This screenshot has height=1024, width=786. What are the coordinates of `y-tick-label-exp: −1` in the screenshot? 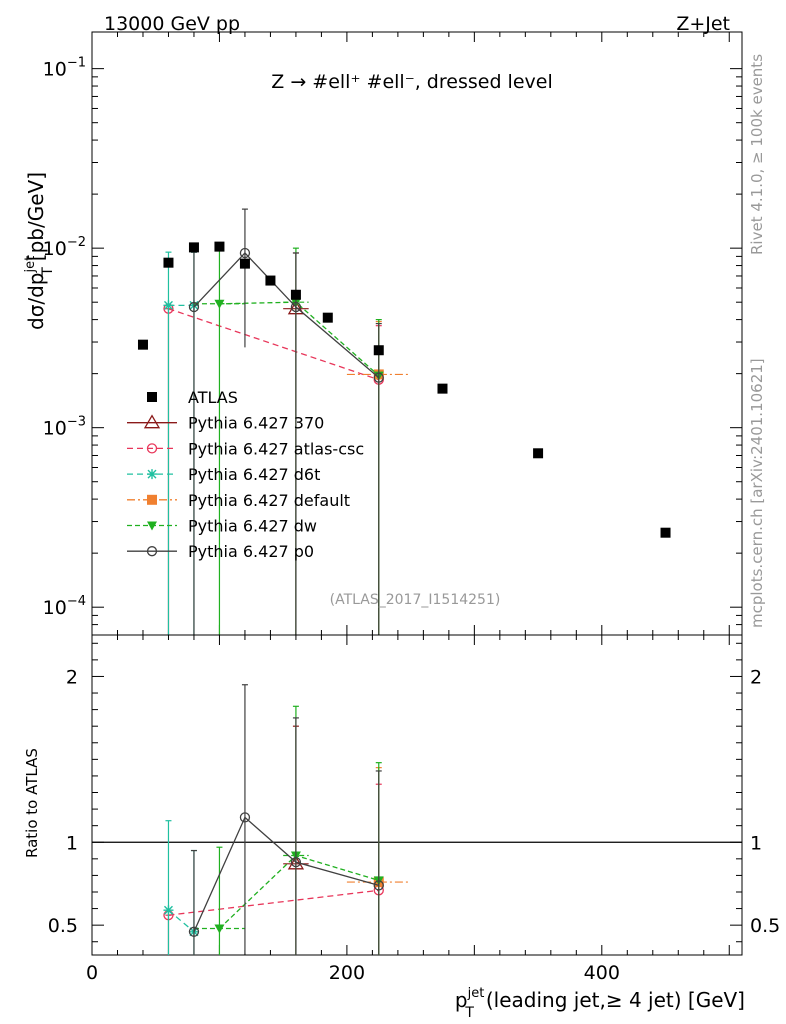 It's located at (76, 63).